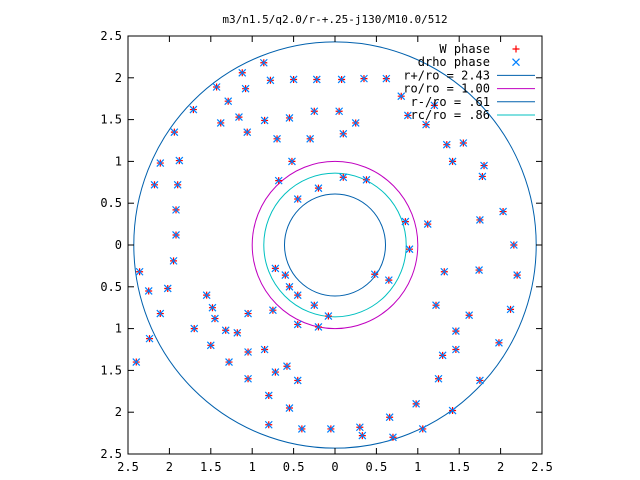 This screenshot has width=640, height=480. Describe the element at coordinates (128, 467) in the screenshot. I see `x-tick-label: 2.5` at that location.